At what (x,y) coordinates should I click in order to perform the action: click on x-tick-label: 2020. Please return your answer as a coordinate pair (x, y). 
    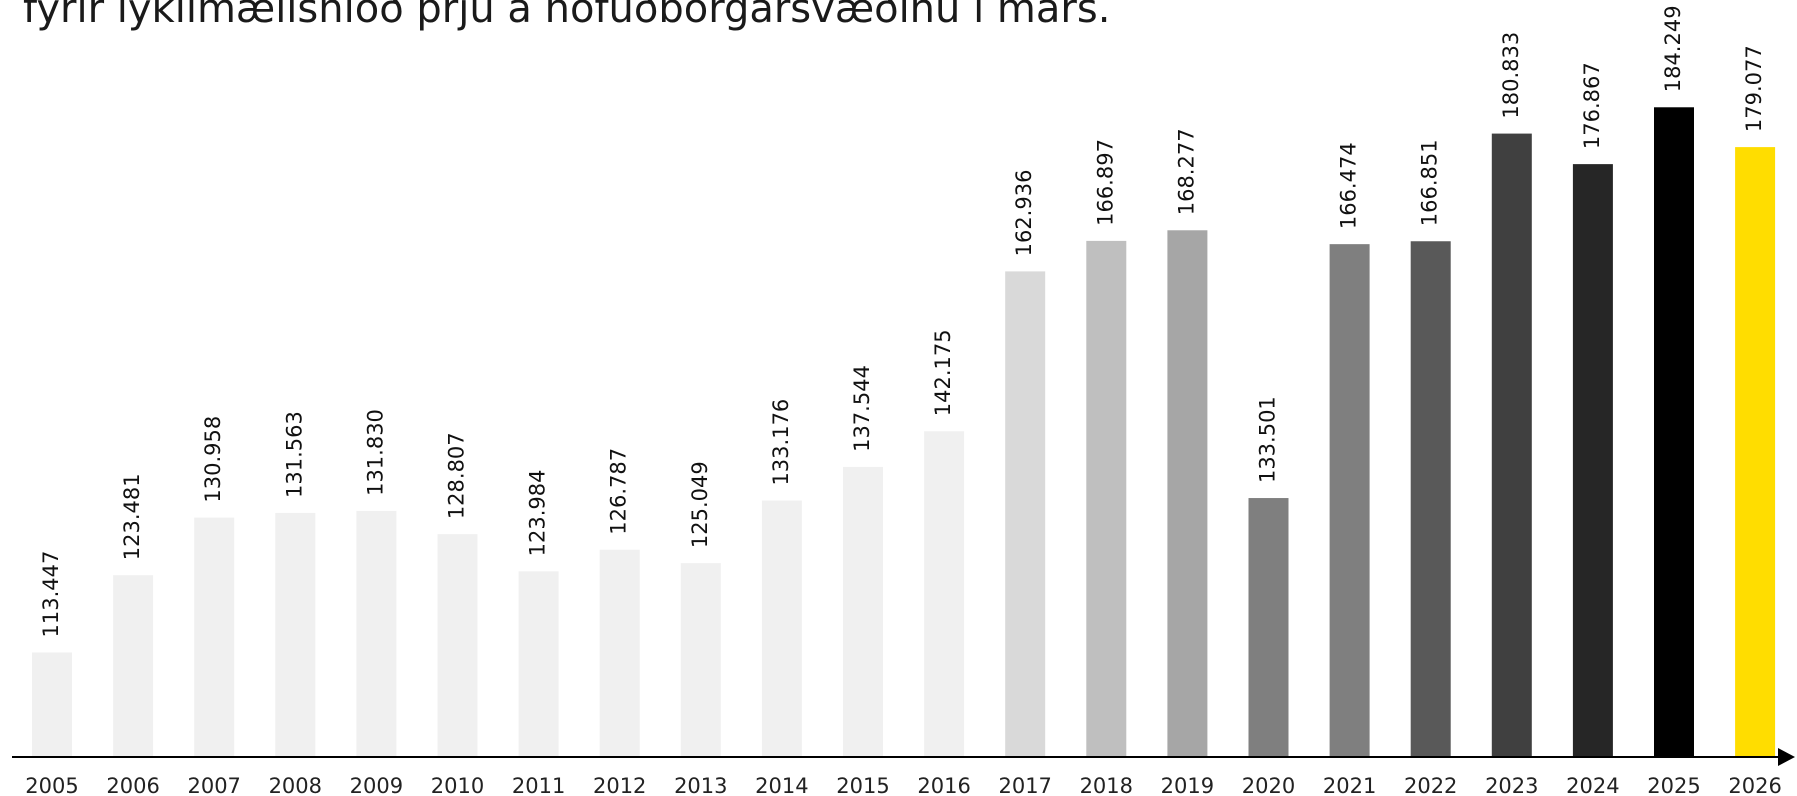
    Looking at the image, I should click on (1268, 785).